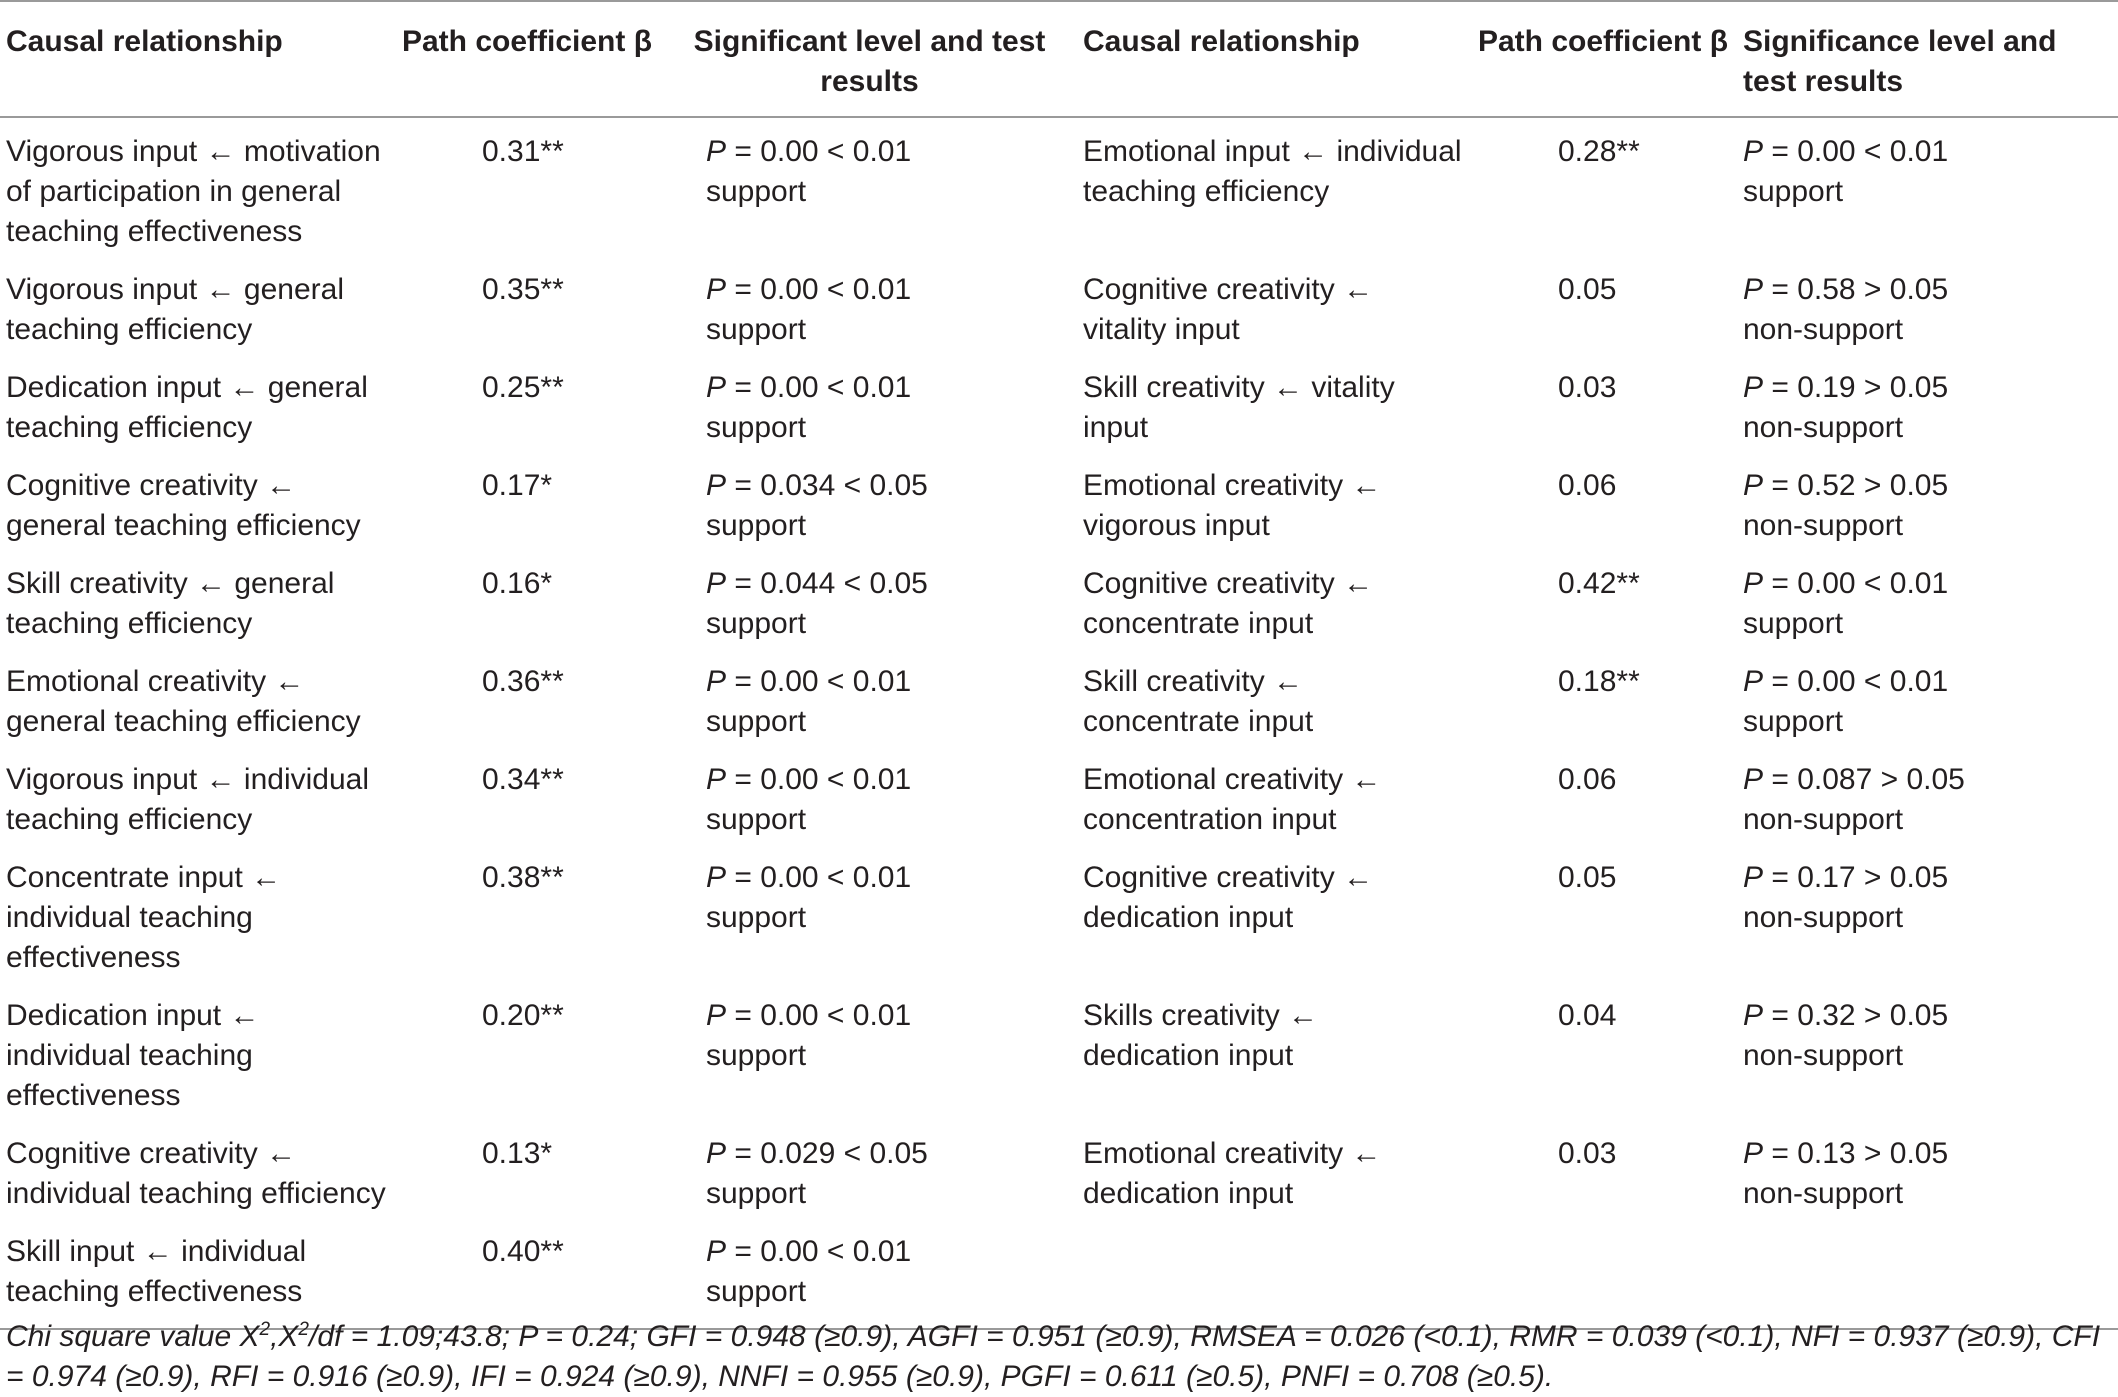  Describe the element at coordinates (517, 485) in the screenshot. I see `path-coefficient-left: 0.17*` at that location.